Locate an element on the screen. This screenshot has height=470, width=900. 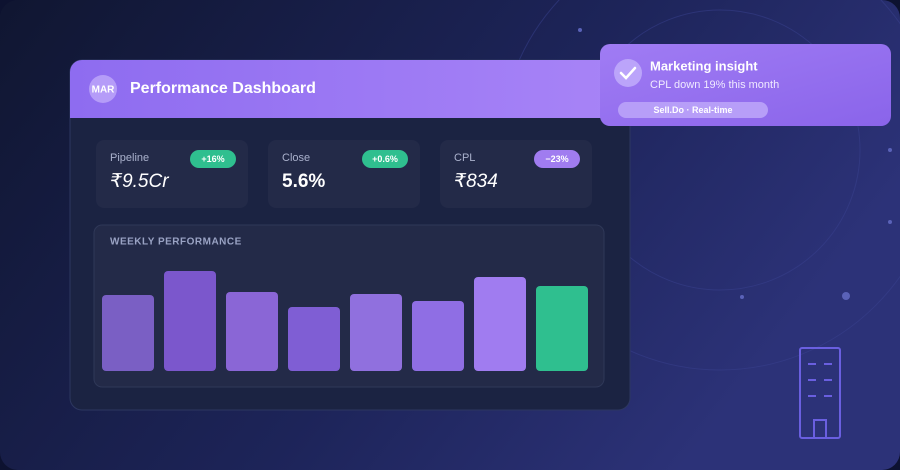
check-circle is located at coordinates (628, 73).